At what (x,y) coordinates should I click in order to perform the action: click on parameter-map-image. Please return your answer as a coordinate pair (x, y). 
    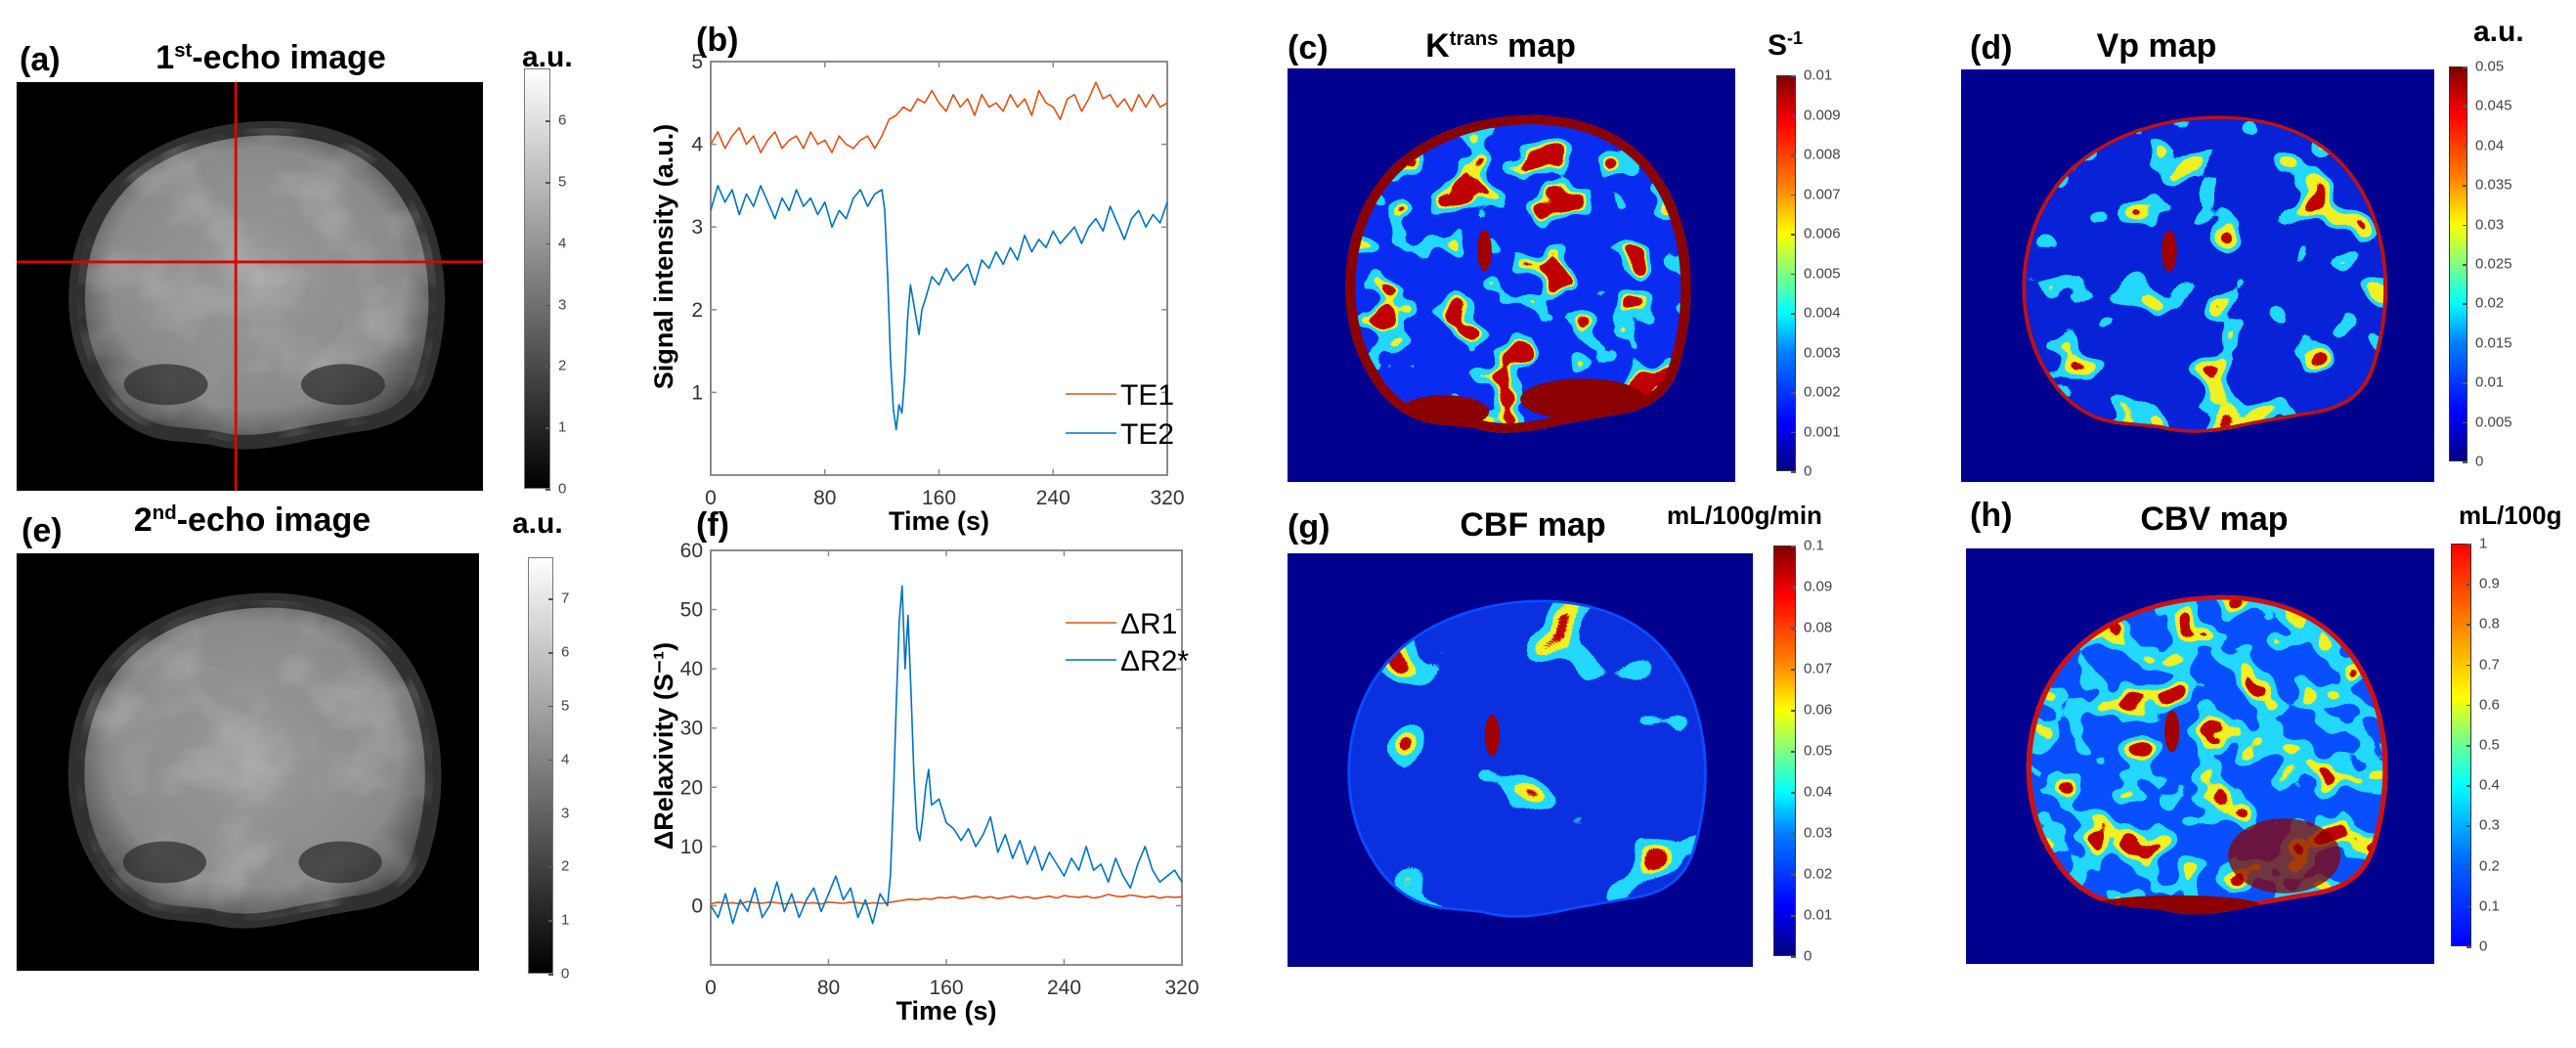
    Looking at the image, I should click on (2198, 275).